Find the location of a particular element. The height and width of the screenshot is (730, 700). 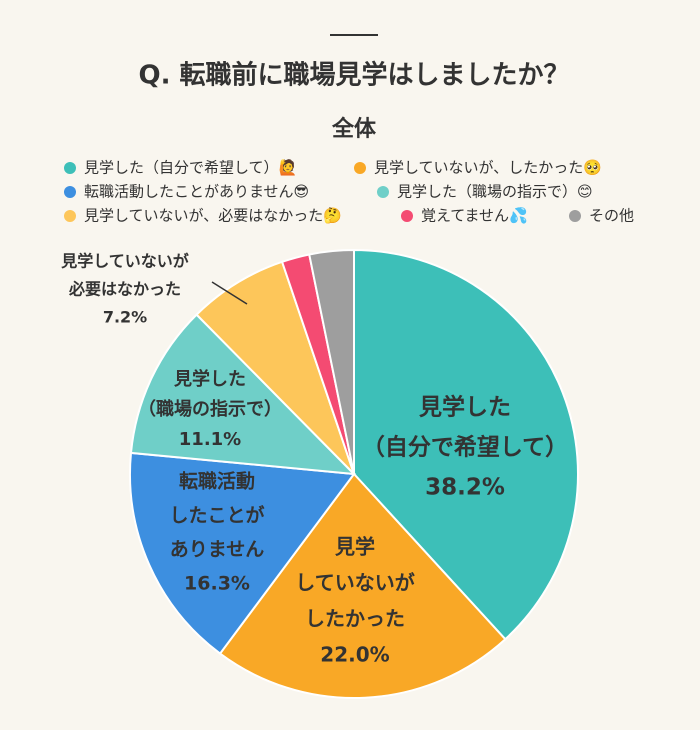

slice-label: 転職活動 is located at coordinates (217, 481).